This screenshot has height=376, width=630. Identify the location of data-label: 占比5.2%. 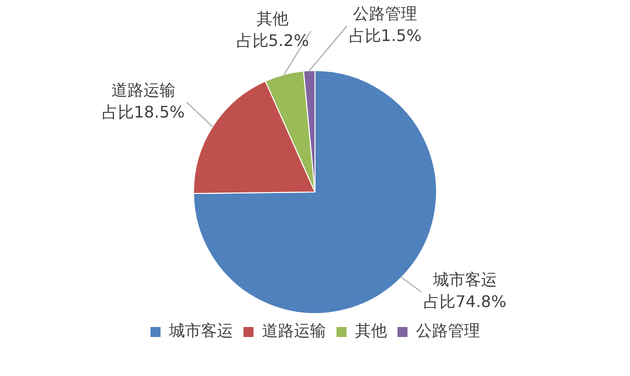
(272, 40).